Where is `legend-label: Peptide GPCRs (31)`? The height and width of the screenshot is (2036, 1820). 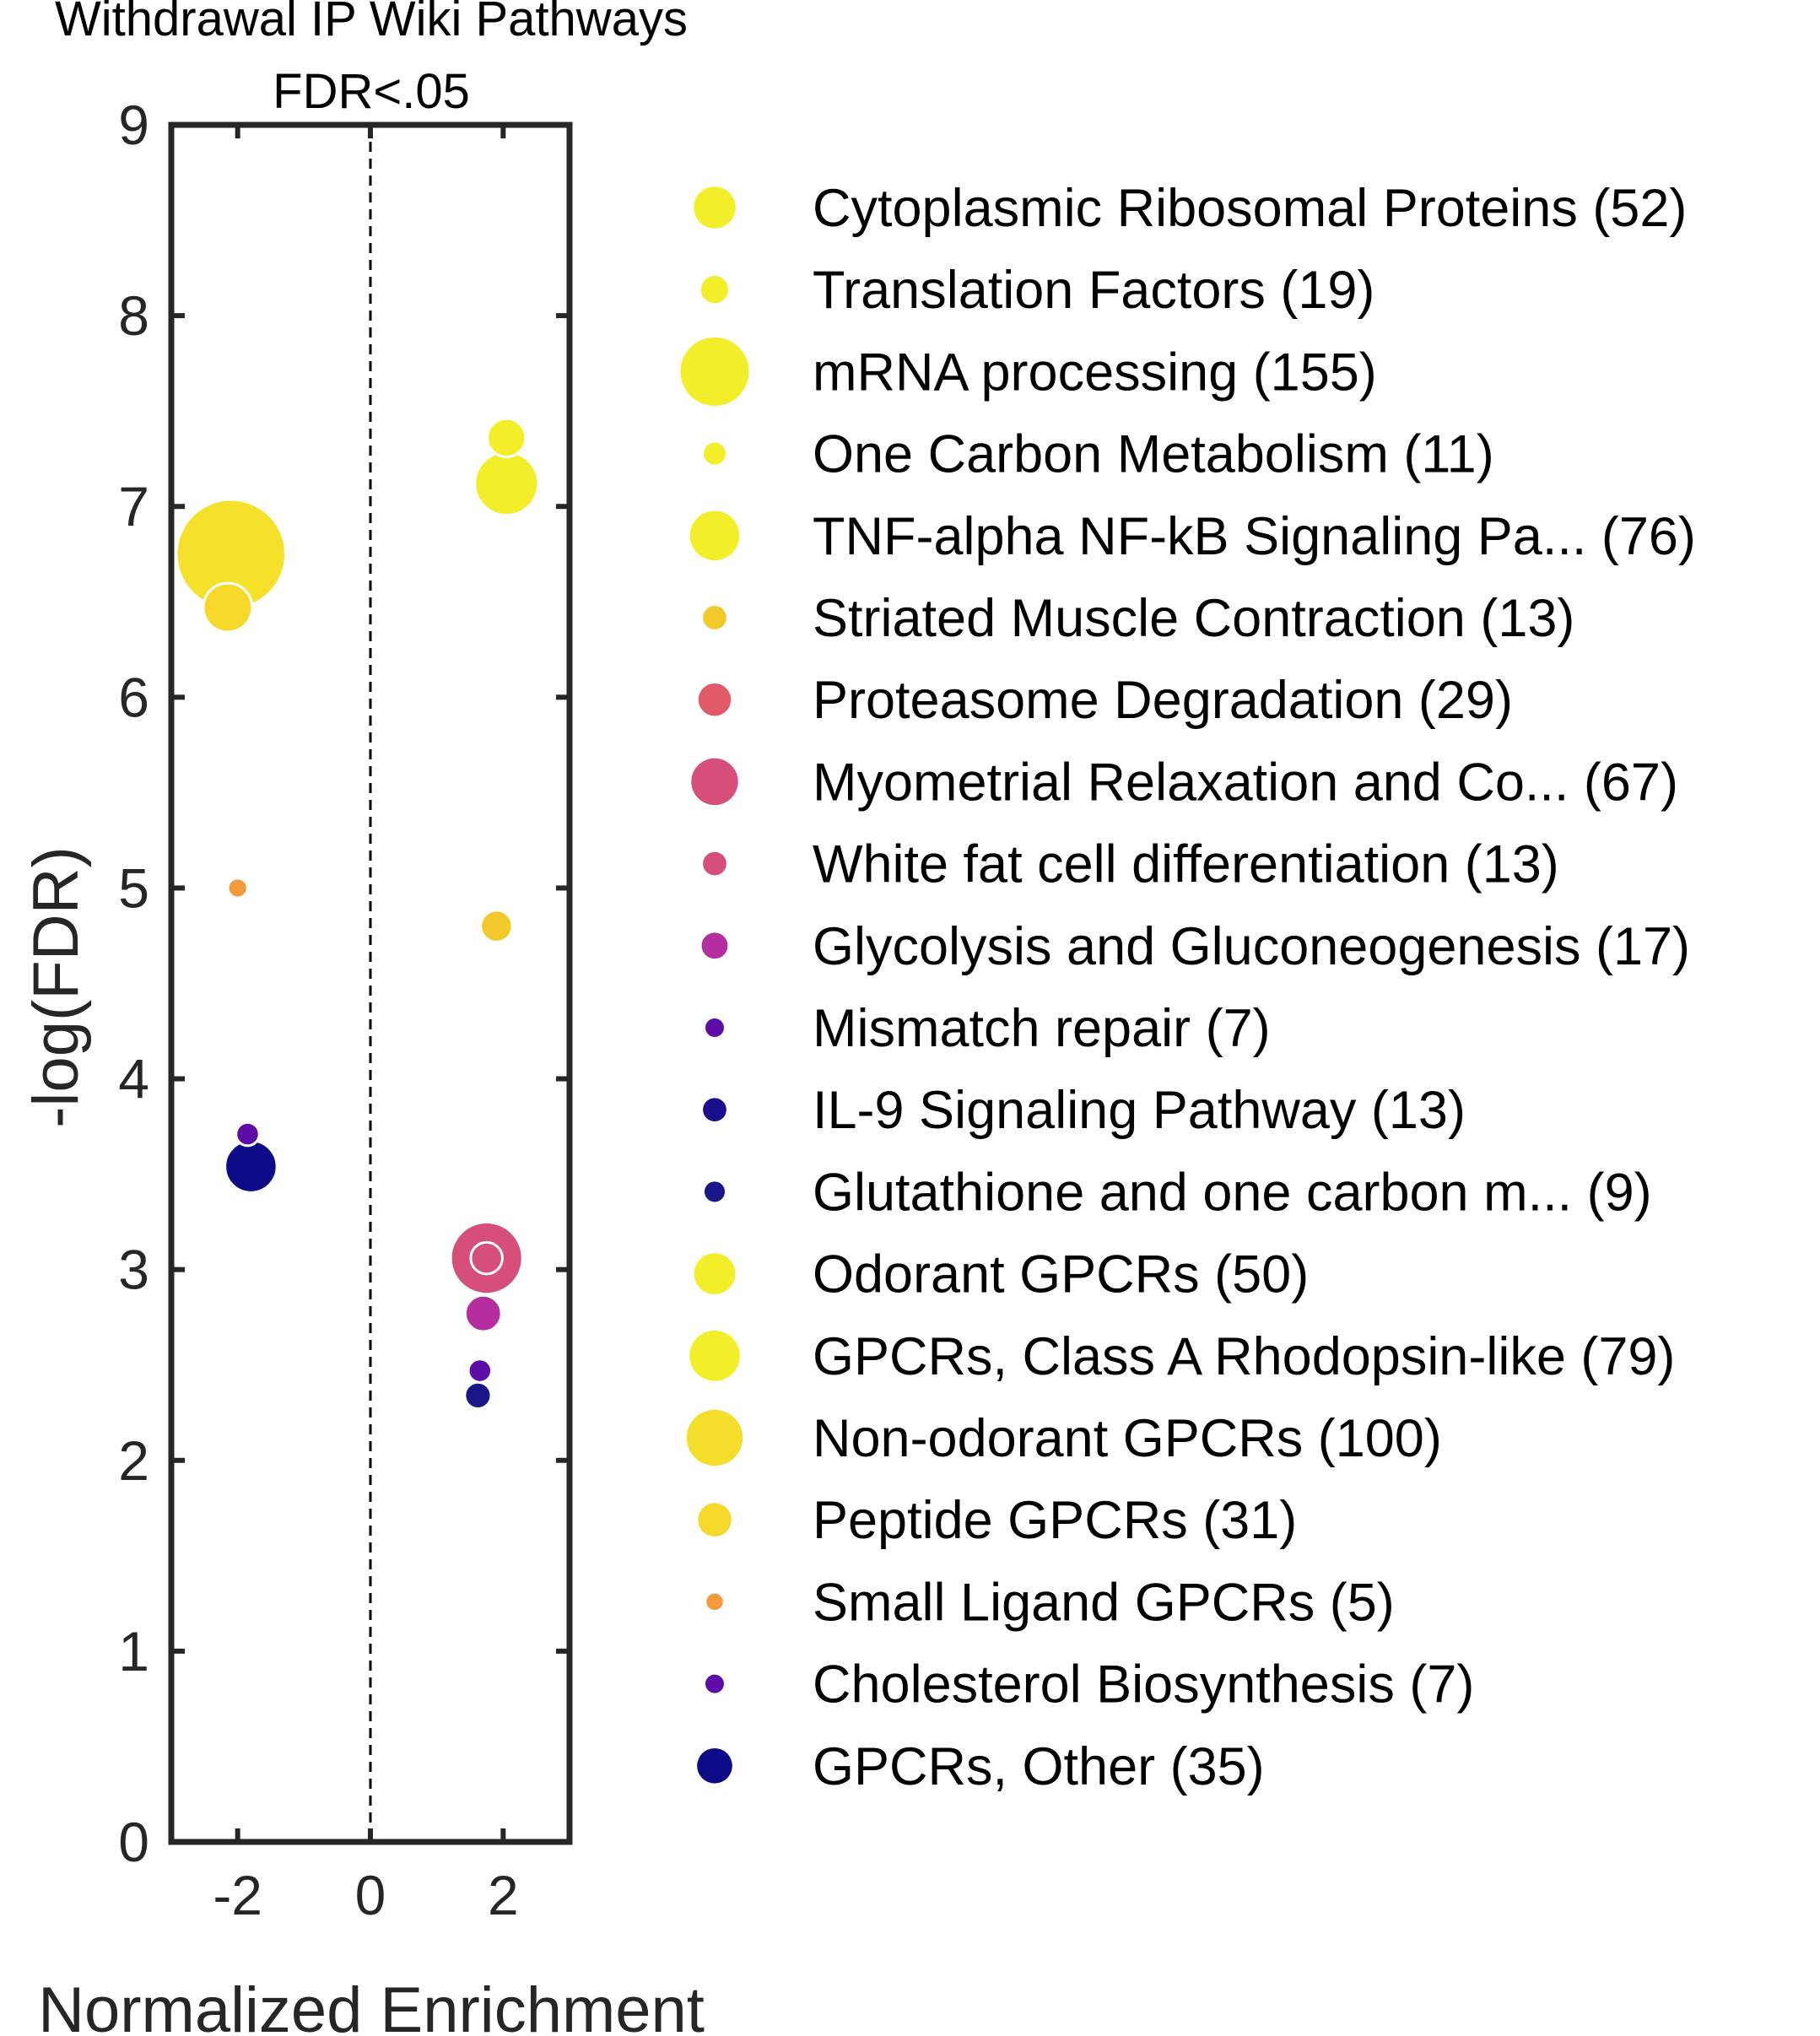
legend-label: Peptide GPCRs (31) is located at coordinates (1055, 1520).